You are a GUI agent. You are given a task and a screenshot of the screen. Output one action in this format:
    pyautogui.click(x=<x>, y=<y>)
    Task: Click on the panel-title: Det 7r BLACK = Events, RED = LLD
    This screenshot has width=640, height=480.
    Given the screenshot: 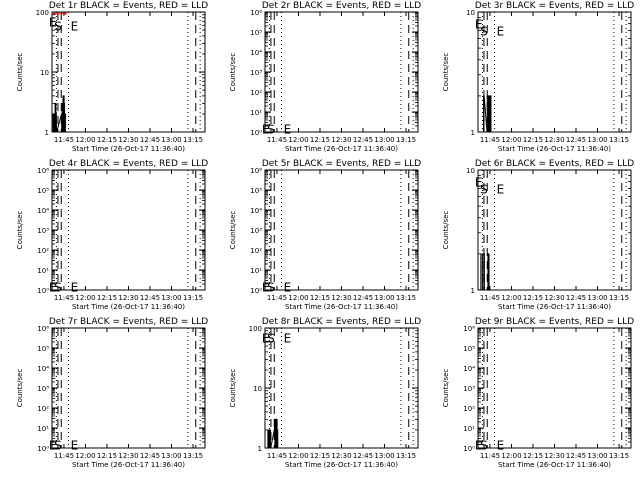 What is the action you would take?
    pyautogui.click(x=128, y=322)
    